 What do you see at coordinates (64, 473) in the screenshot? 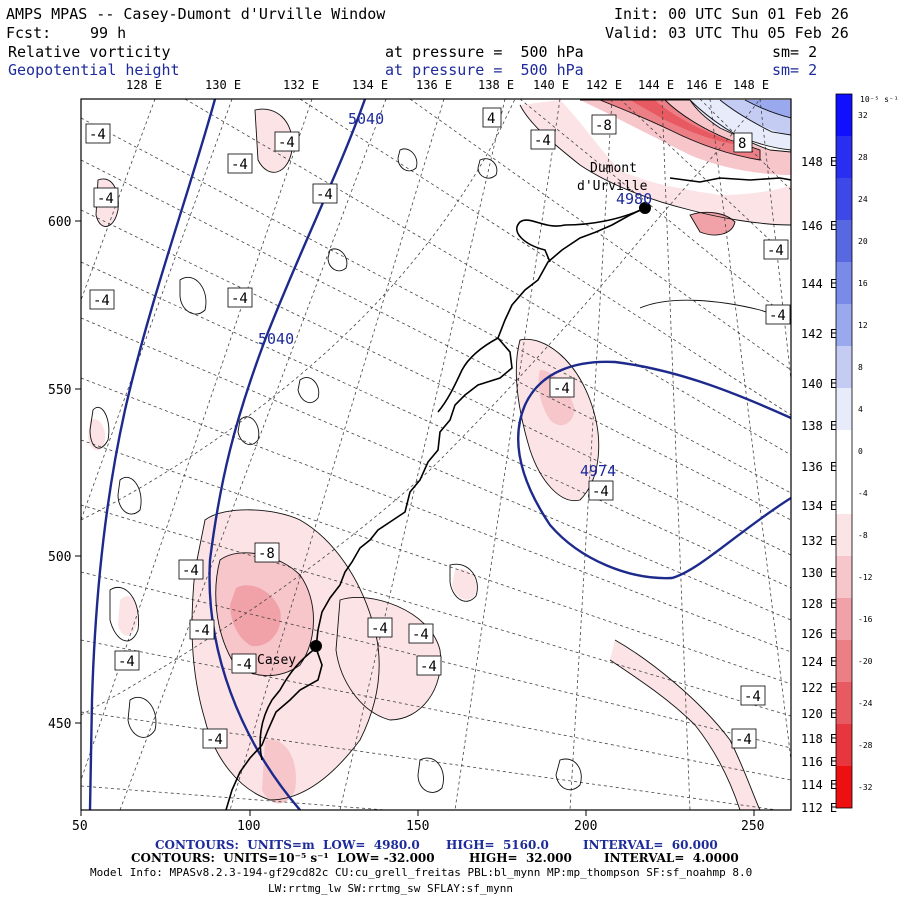
I see `y-axis: 600 550 500 450` at bounding box center [64, 473].